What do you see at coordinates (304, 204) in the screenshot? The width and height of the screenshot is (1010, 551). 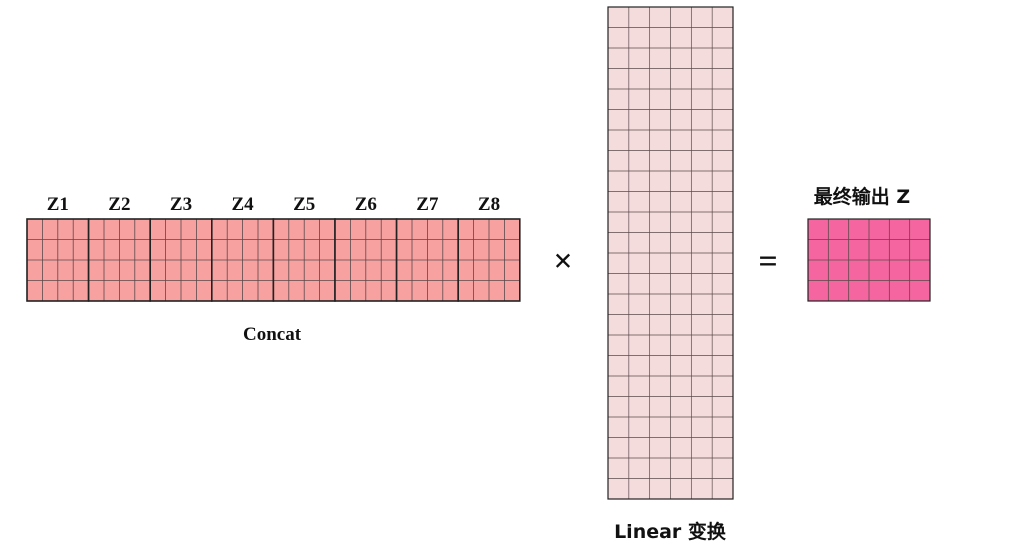 I see `head-label-z5: Z5` at bounding box center [304, 204].